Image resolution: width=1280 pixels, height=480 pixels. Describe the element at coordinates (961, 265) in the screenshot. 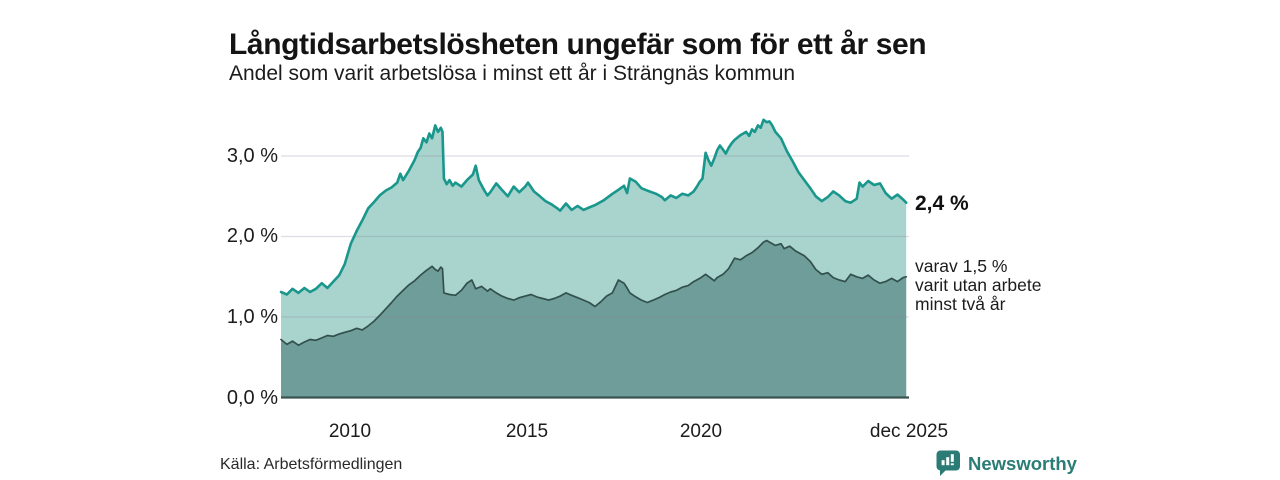

I see `subset-annotation-line-1: varav 1,5 %` at that location.